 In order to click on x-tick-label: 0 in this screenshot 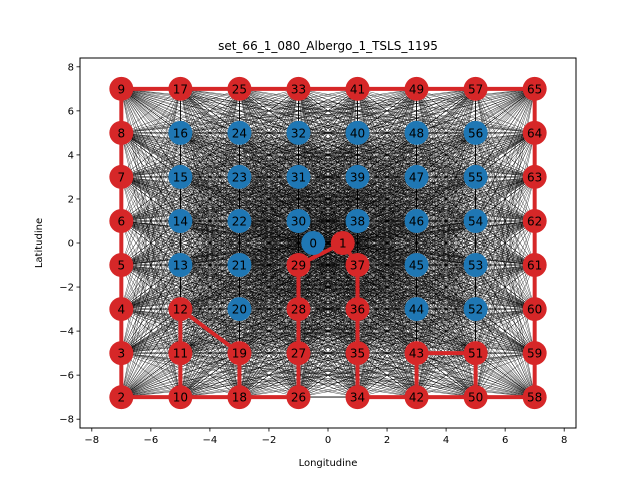, I will do `click(328, 440)`.